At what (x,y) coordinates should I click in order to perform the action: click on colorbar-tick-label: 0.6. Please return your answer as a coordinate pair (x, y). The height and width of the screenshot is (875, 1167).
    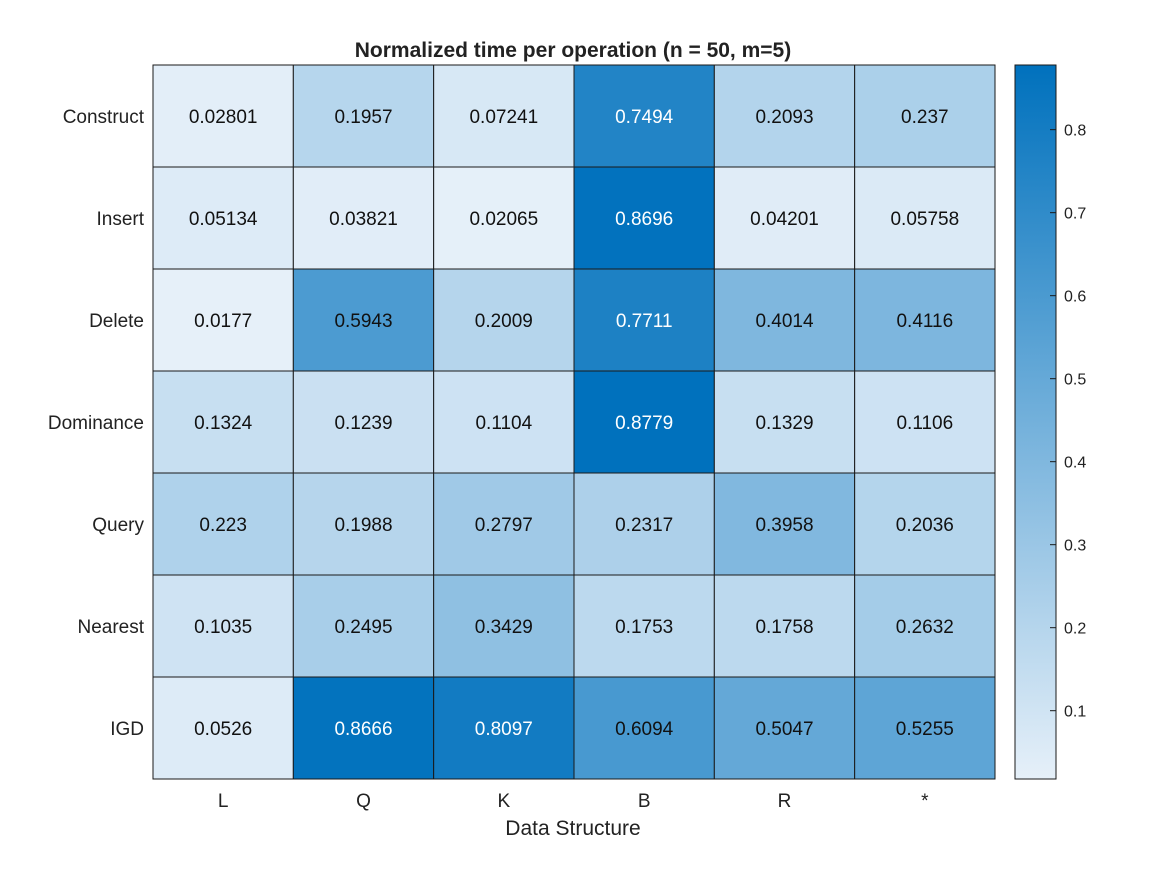
    Looking at the image, I should click on (1075, 297).